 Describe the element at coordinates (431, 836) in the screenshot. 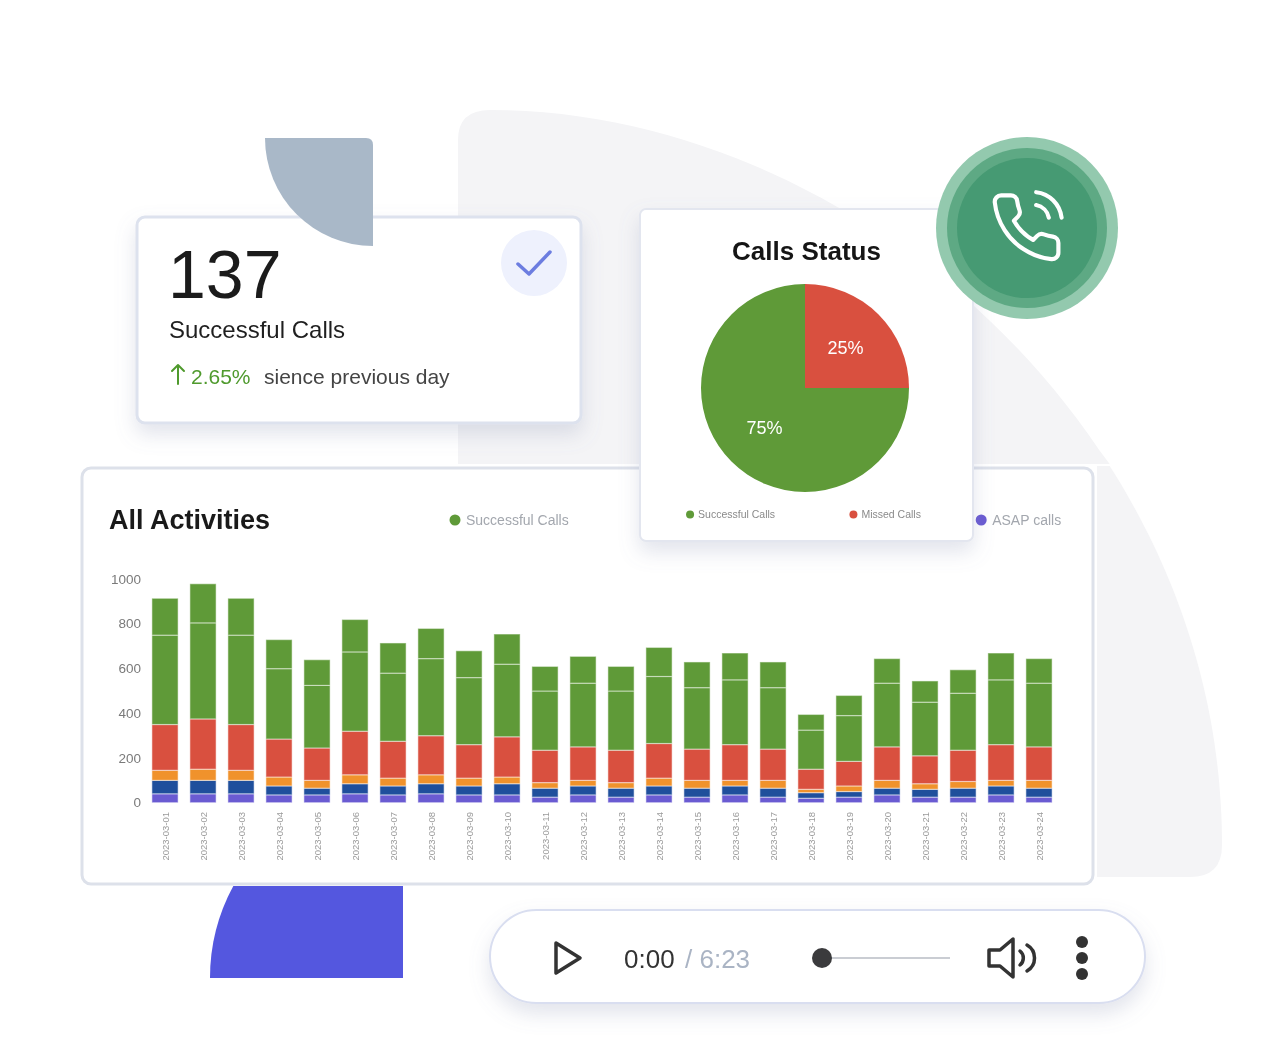

I see `x-tick-label: 2023-03-08` at that location.